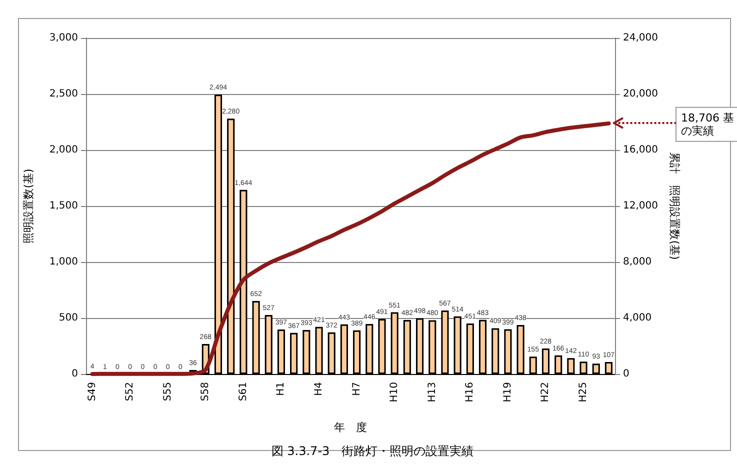 The image size is (737, 472). What do you see at coordinates (281, 389) in the screenshot?
I see `x-tick-label: H1` at bounding box center [281, 389].